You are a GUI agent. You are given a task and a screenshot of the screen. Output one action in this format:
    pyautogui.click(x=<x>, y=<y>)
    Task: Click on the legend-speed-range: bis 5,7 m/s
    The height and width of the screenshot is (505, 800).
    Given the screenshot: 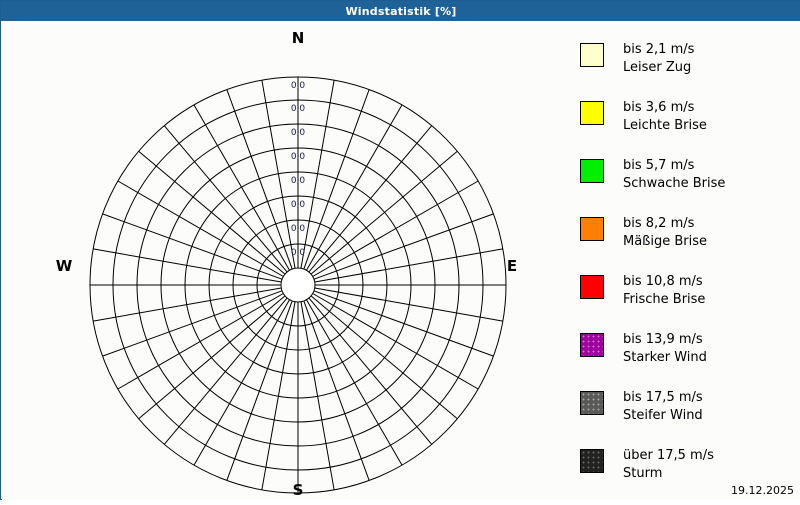 What is the action you would take?
    pyautogui.click(x=659, y=165)
    